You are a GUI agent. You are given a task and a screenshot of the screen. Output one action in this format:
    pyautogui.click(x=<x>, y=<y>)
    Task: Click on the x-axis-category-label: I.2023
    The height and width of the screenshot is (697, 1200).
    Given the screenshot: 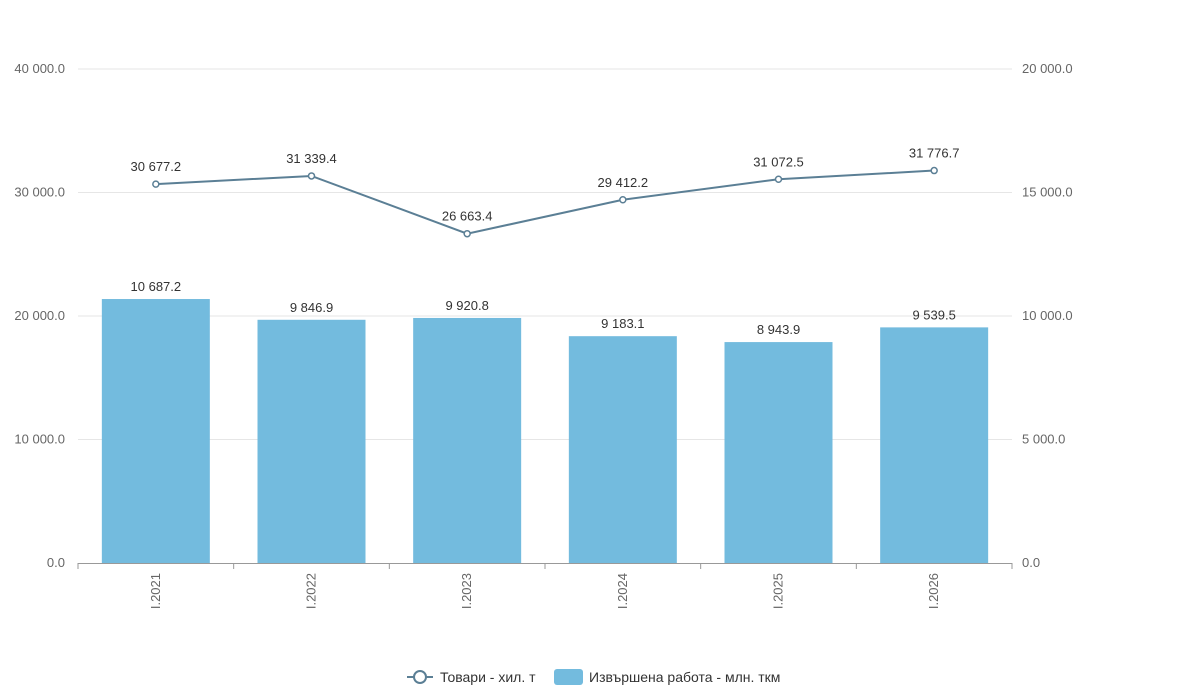 What is the action you would take?
    pyautogui.click(x=466, y=591)
    